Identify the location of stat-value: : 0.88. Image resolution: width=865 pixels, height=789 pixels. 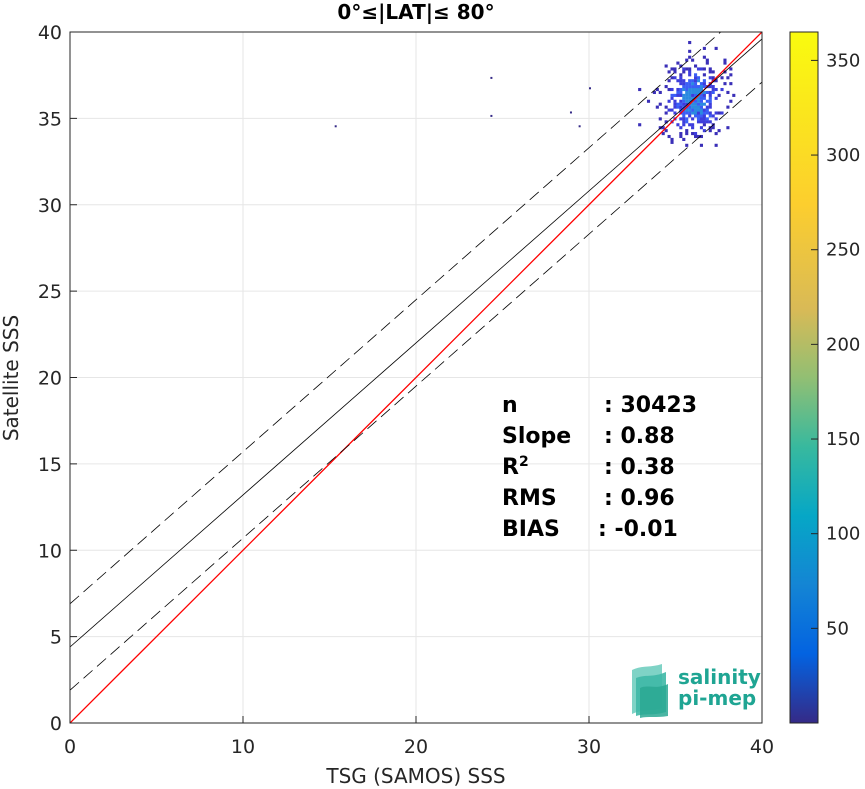
(639, 436).